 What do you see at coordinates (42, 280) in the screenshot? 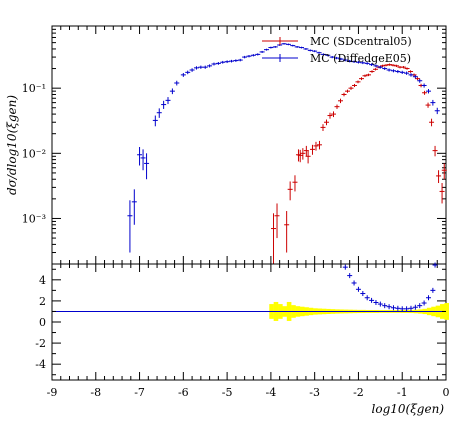
I see `ratio-y-tick-label: 4` at bounding box center [42, 280].